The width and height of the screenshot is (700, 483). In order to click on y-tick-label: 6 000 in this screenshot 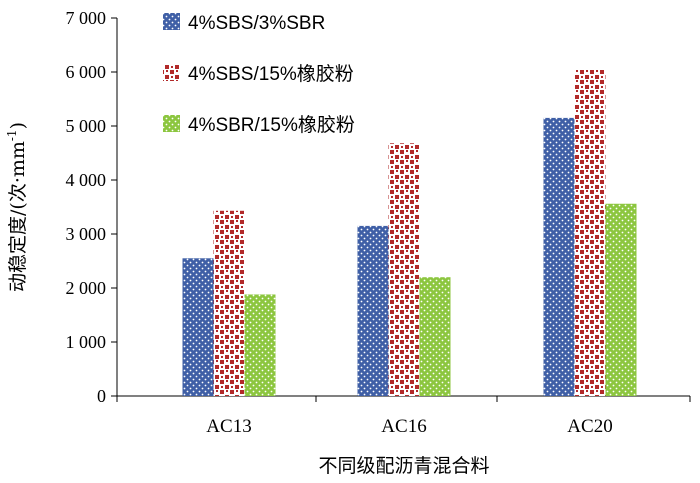, I will do `click(86, 72)`.